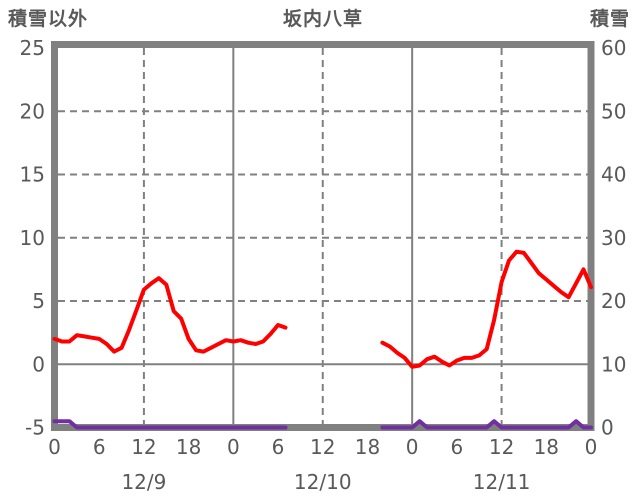 The image size is (636, 501). I want to click on x-axis-tick-2: 12, so click(143, 447).